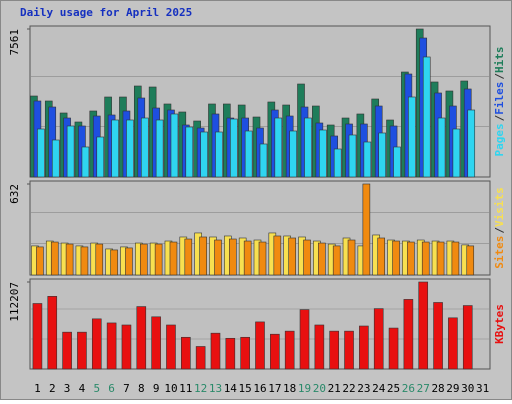  What do you see at coordinates (499, 324) in the screenshot?
I see `legend: KBytes` at bounding box center [499, 324].